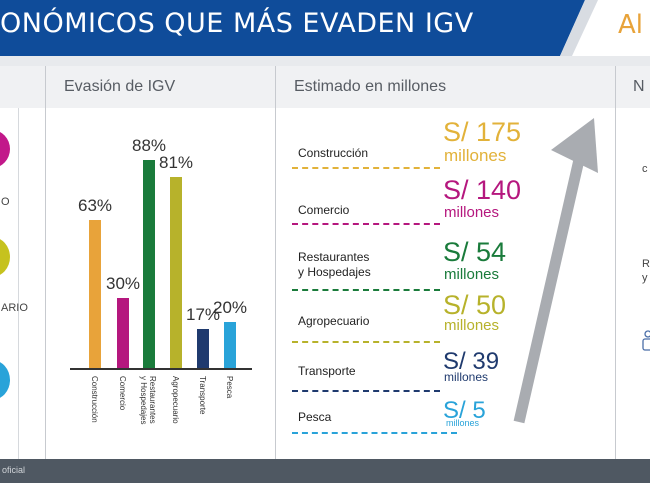  I want to click on evasion-category-line: Comercio, so click(122, 393).